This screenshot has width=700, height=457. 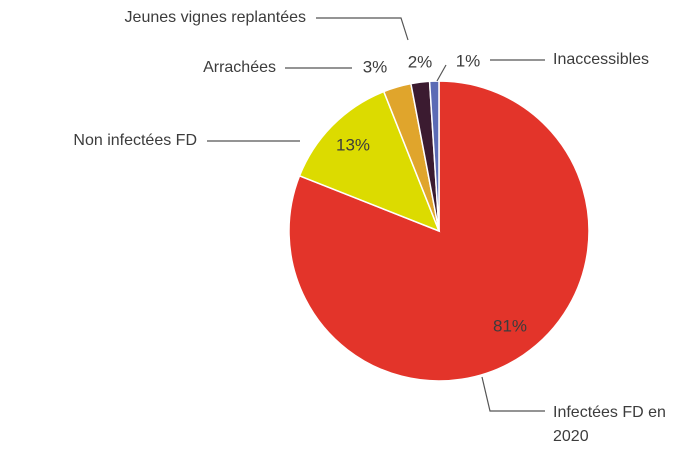 I want to click on value-label: 3%, so click(x=375, y=66).